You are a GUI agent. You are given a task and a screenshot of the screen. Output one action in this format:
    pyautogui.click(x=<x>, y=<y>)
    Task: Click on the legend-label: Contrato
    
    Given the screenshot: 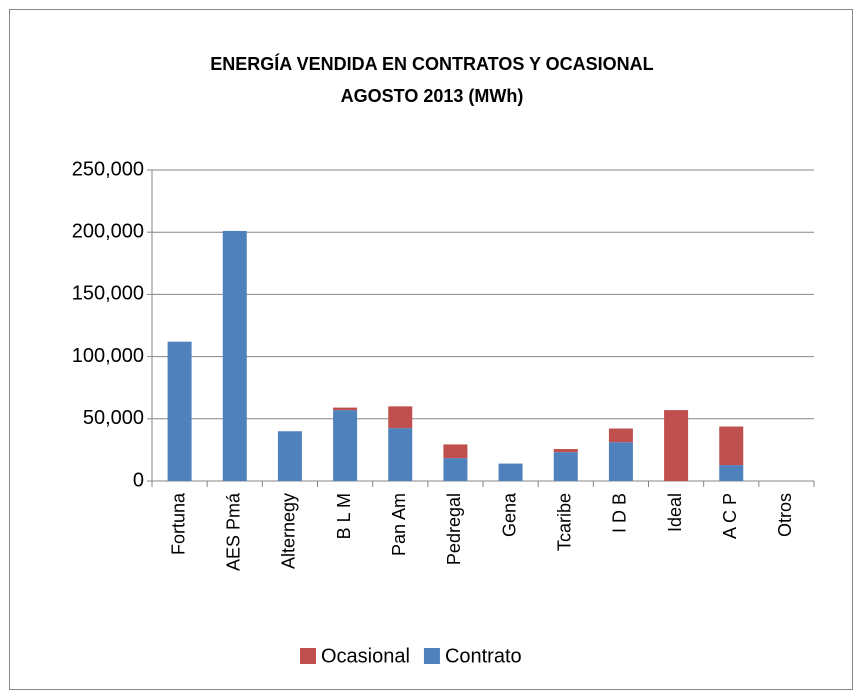 What is the action you would take?
    pyautogui.click(x=483, y=656)
    